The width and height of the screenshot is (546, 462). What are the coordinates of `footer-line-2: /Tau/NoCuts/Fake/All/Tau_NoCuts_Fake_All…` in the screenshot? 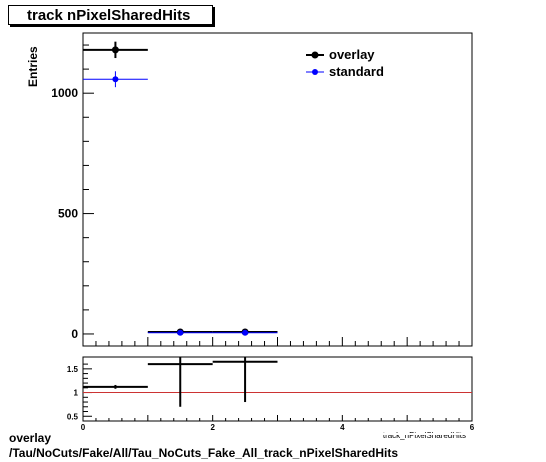 It's located at (204, 453).